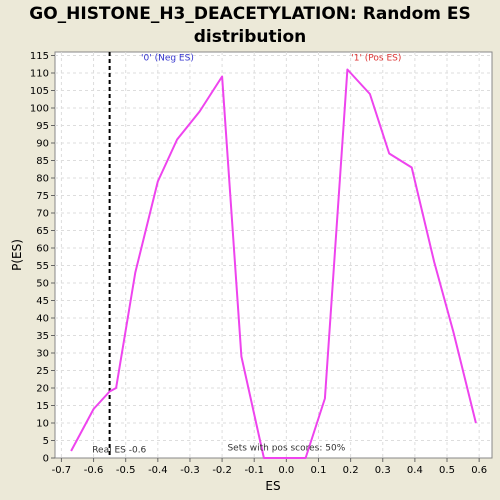 This screenshot has width=500, height=500. I want to click on y-tick-label: 90, so click(42, 144).